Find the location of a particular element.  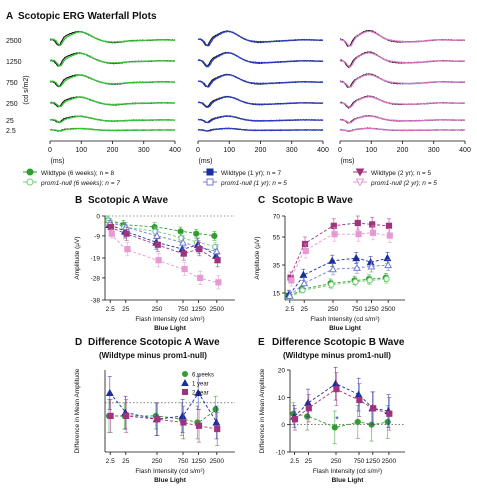

legend-label: Wildtype (2 yr); n = 5 is located at coordinates (401, 173).